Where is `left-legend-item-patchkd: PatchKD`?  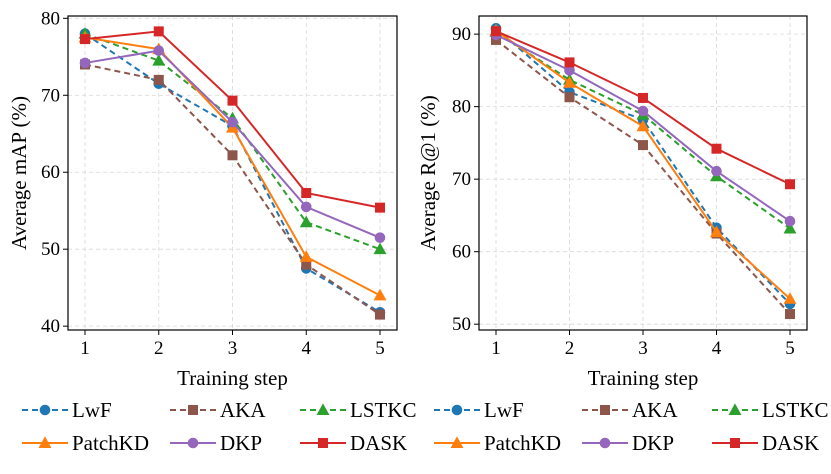
left-legend-item-patchkd: PatchKD is located at coordinates (85, 443).